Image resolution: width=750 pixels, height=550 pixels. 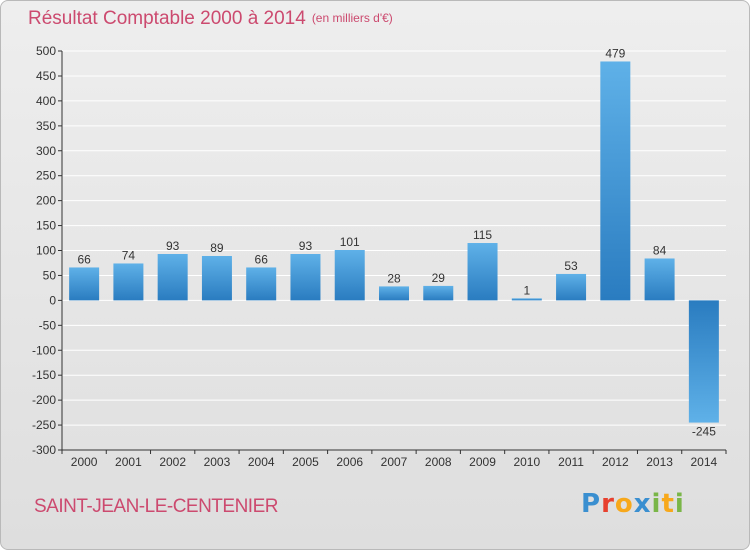 What do you see at coordinates (350, 242) in the screenshot?
I see `value-label-2006: 101` at bounding box center [350, 242].